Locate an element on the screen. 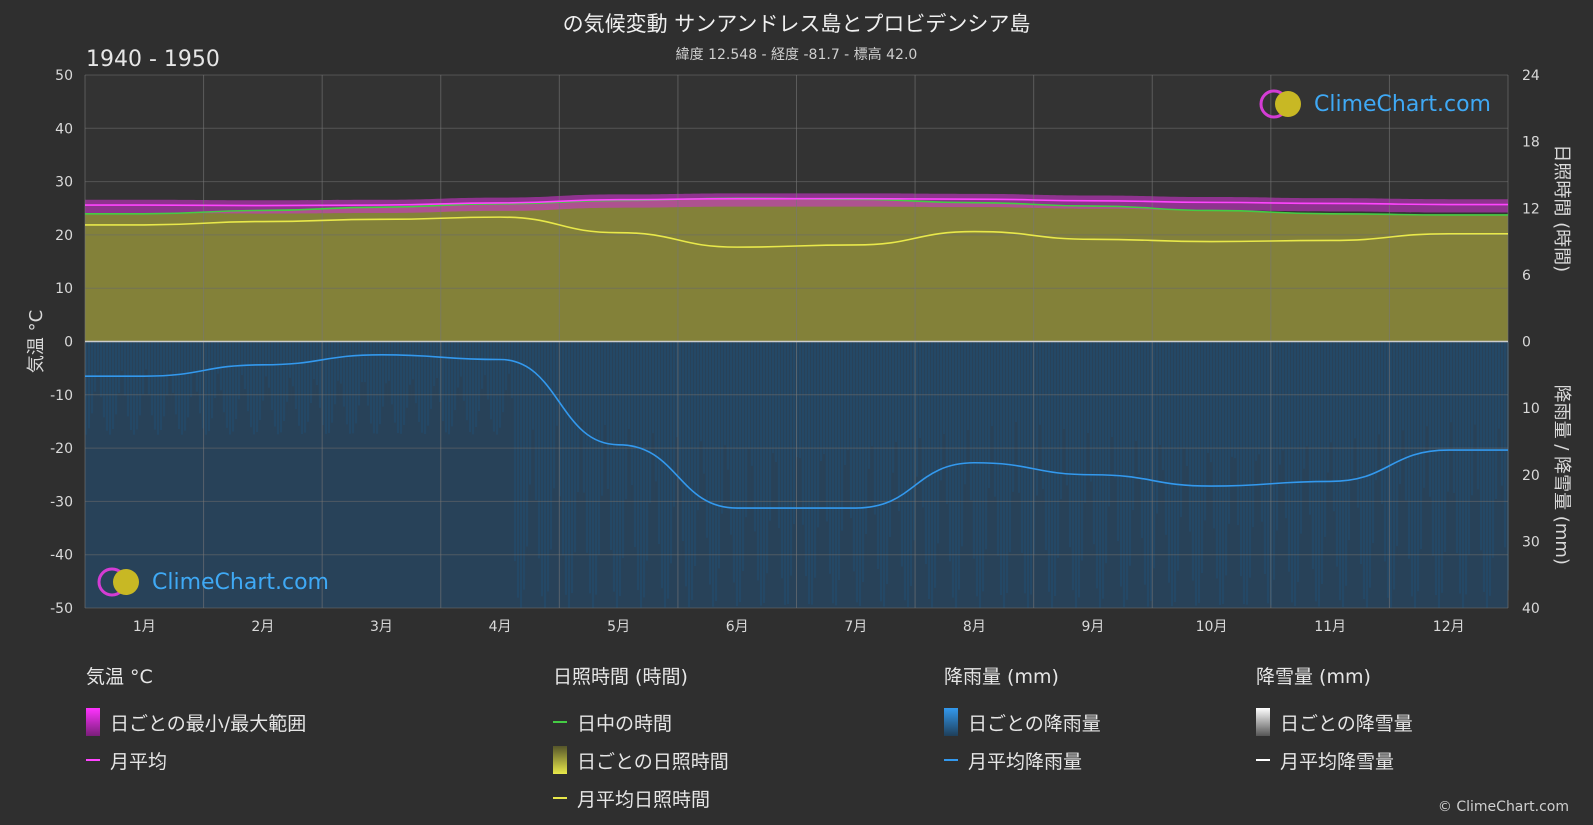 The image size is (1593, 825). x-tick-label: 5月 is located at coordinates (618, 627).